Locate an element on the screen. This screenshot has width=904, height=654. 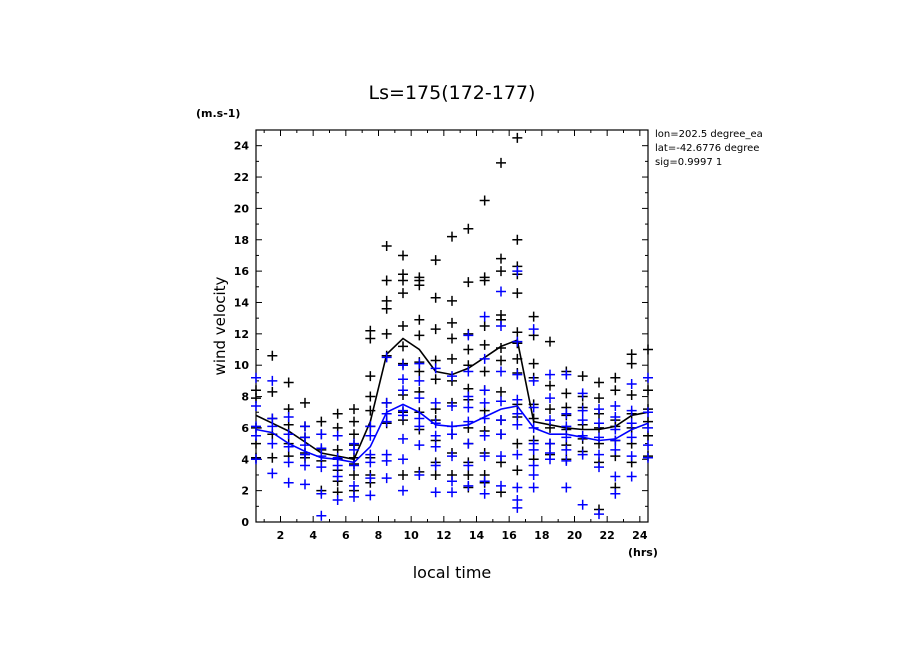
x-unit-label: (hrs) is located at coordinates (643, 552).